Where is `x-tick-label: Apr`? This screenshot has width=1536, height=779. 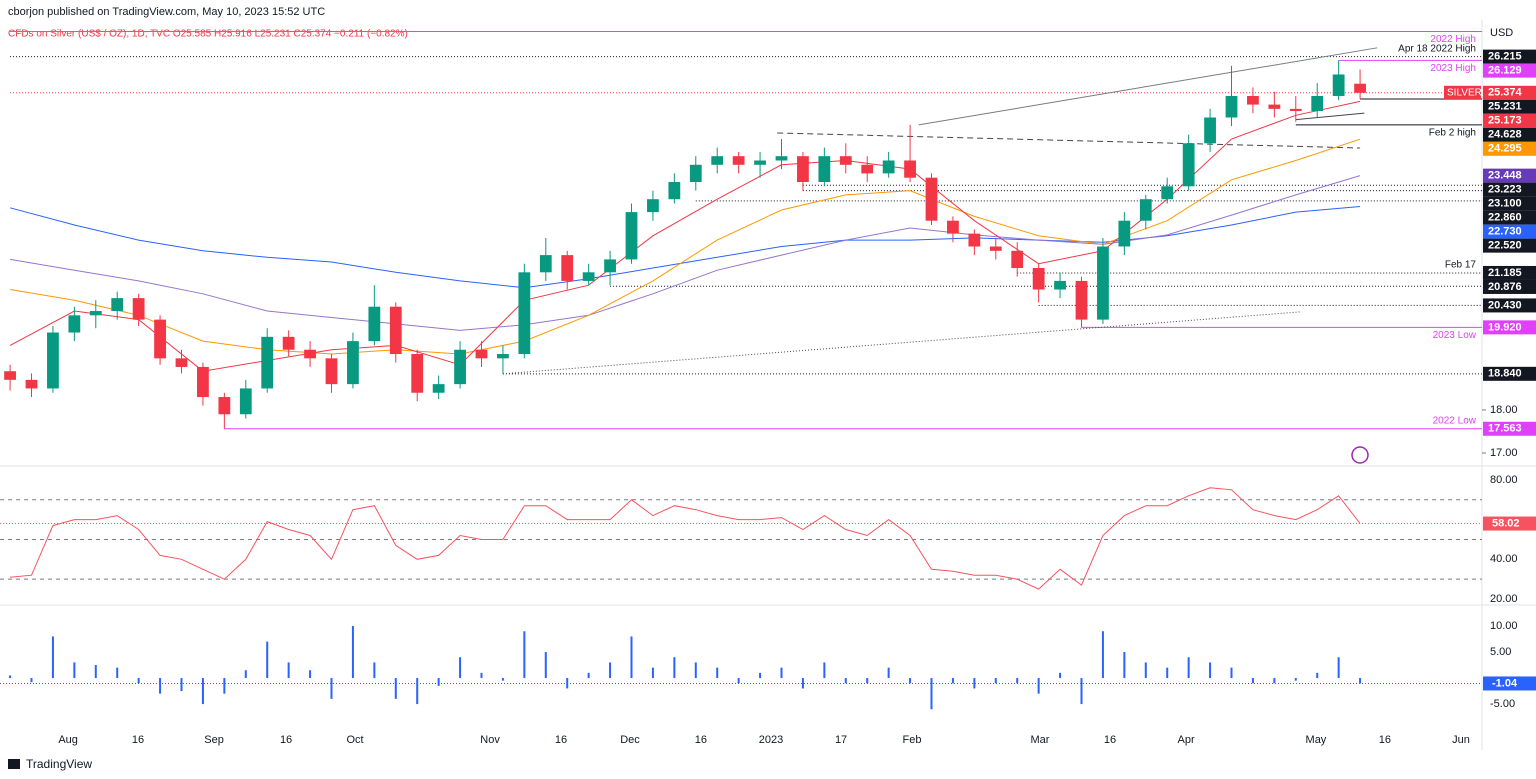
x-tick-label: Apr is located at coordinates (1186, 740).